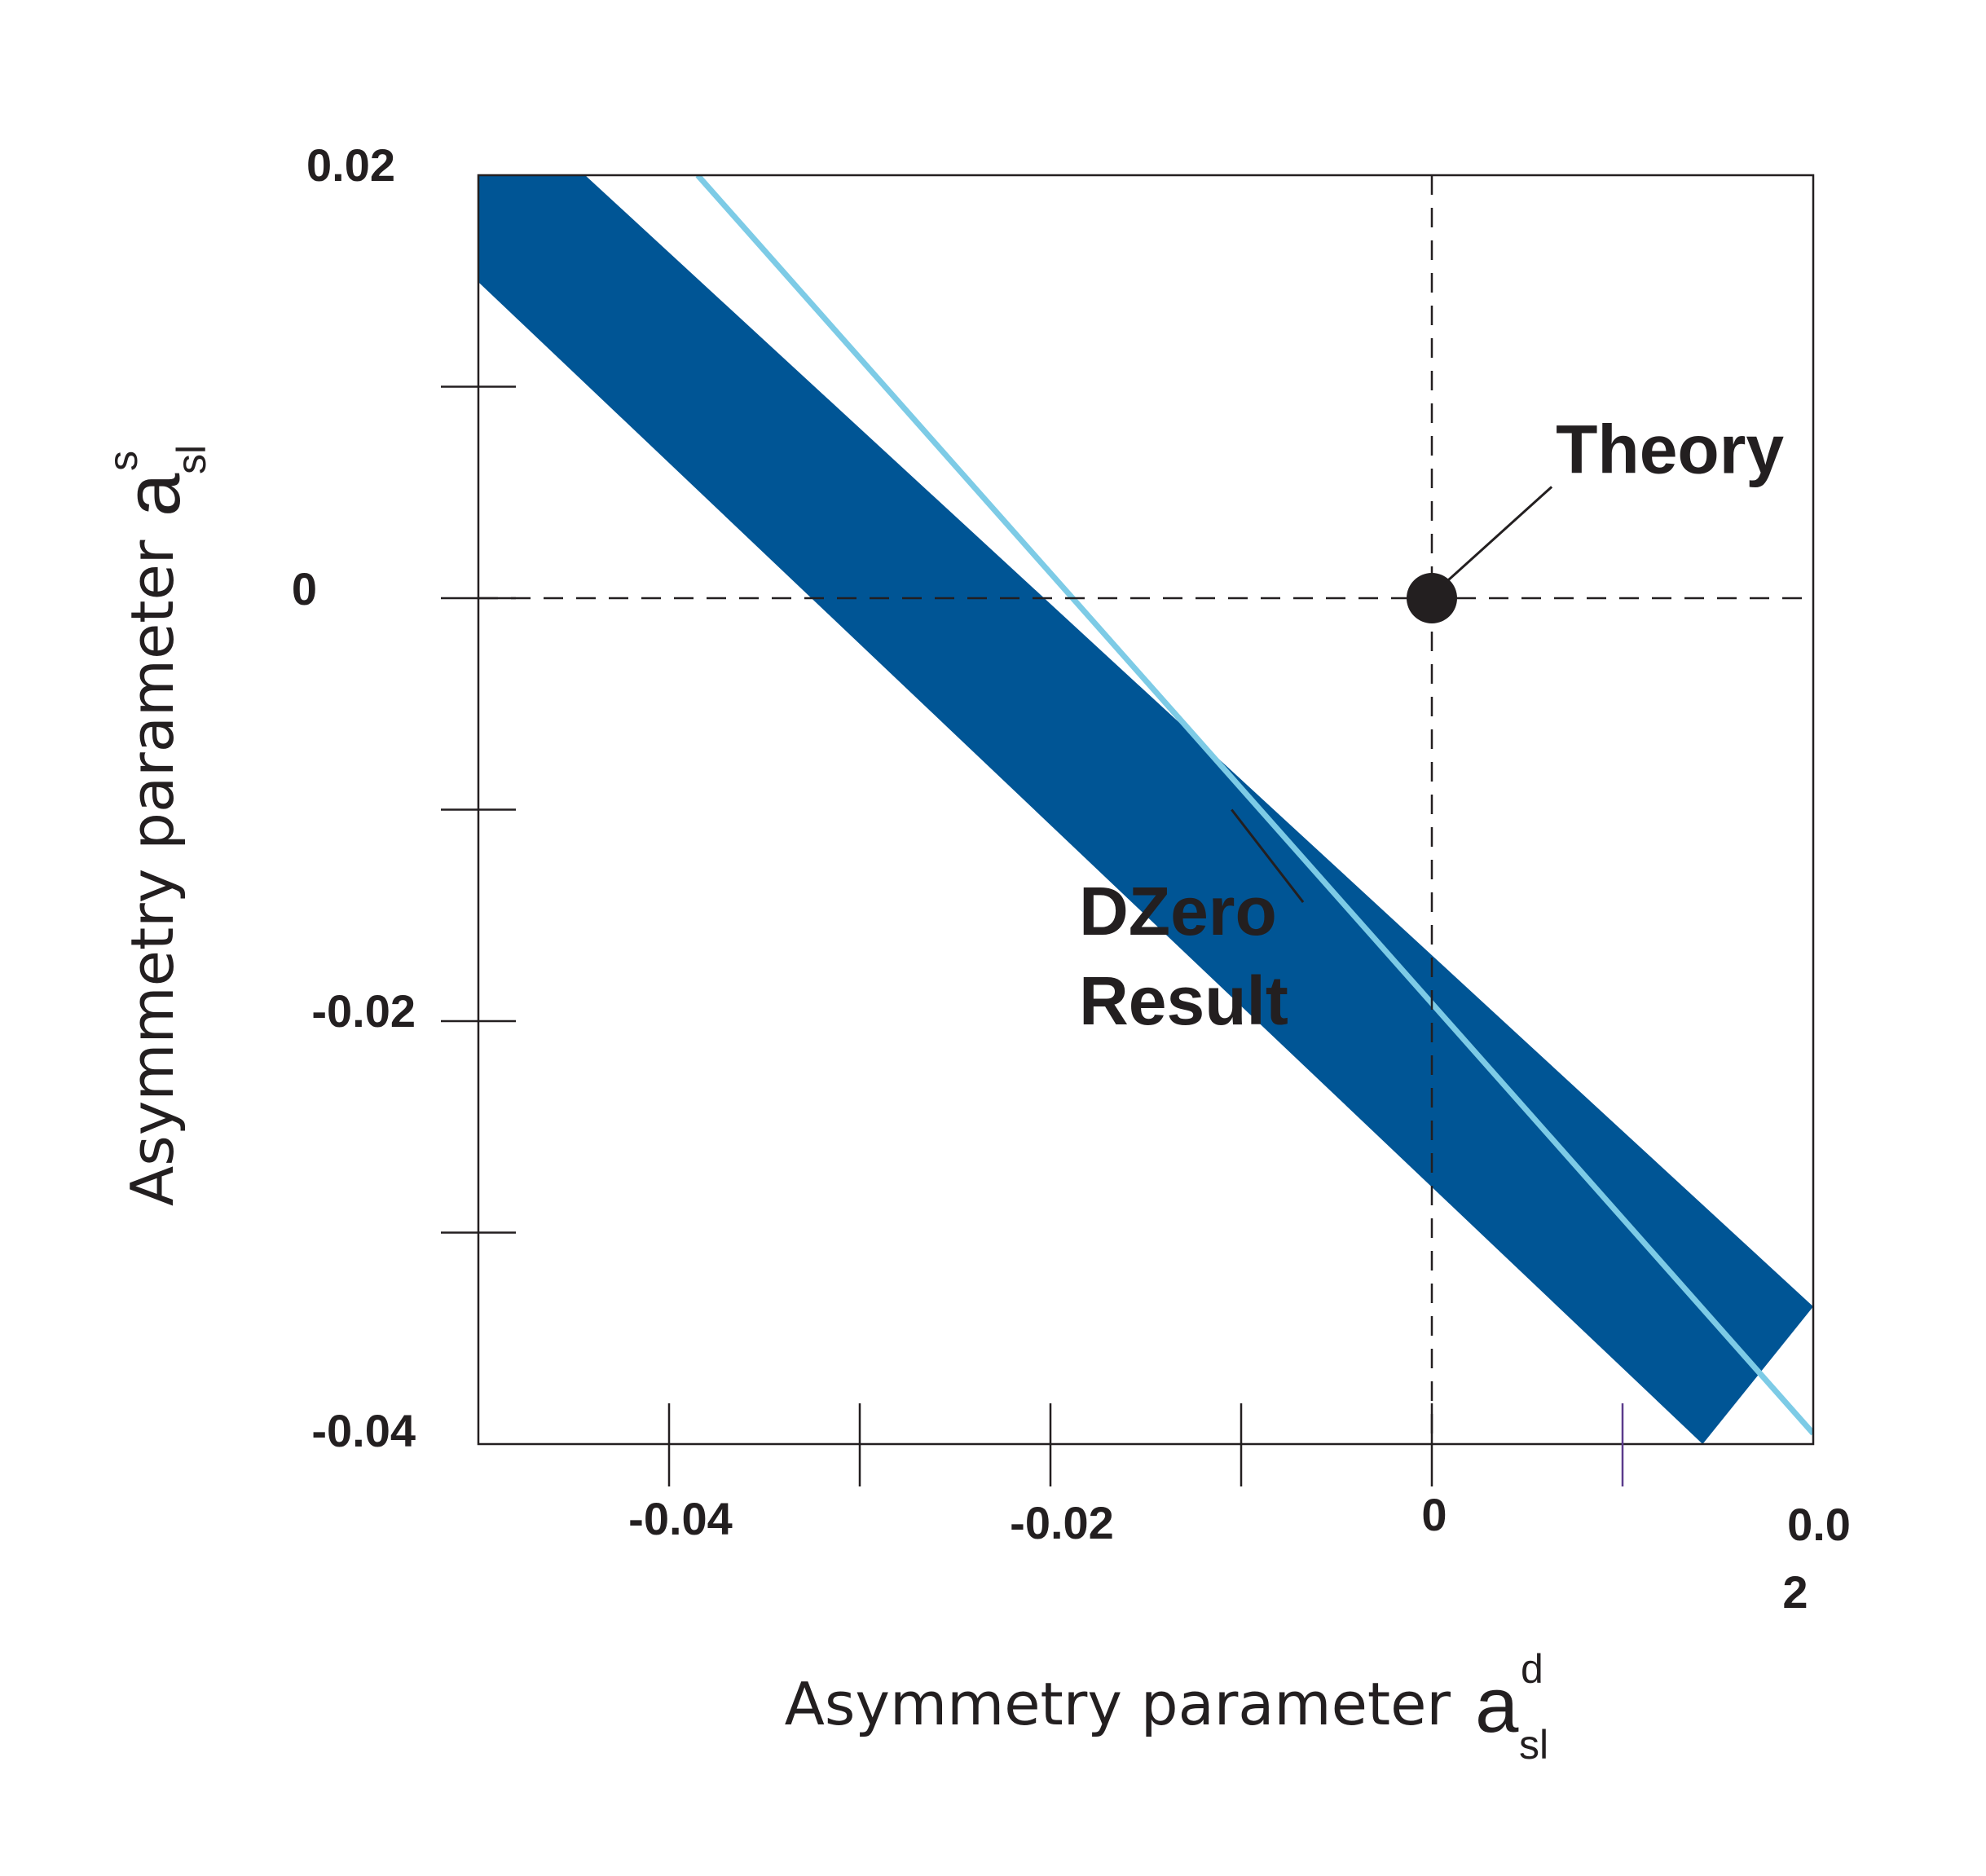 This screenshot has width=1986, height=1876. I want to click on y-axis-symbol-superscript: s, so click(123, 461).